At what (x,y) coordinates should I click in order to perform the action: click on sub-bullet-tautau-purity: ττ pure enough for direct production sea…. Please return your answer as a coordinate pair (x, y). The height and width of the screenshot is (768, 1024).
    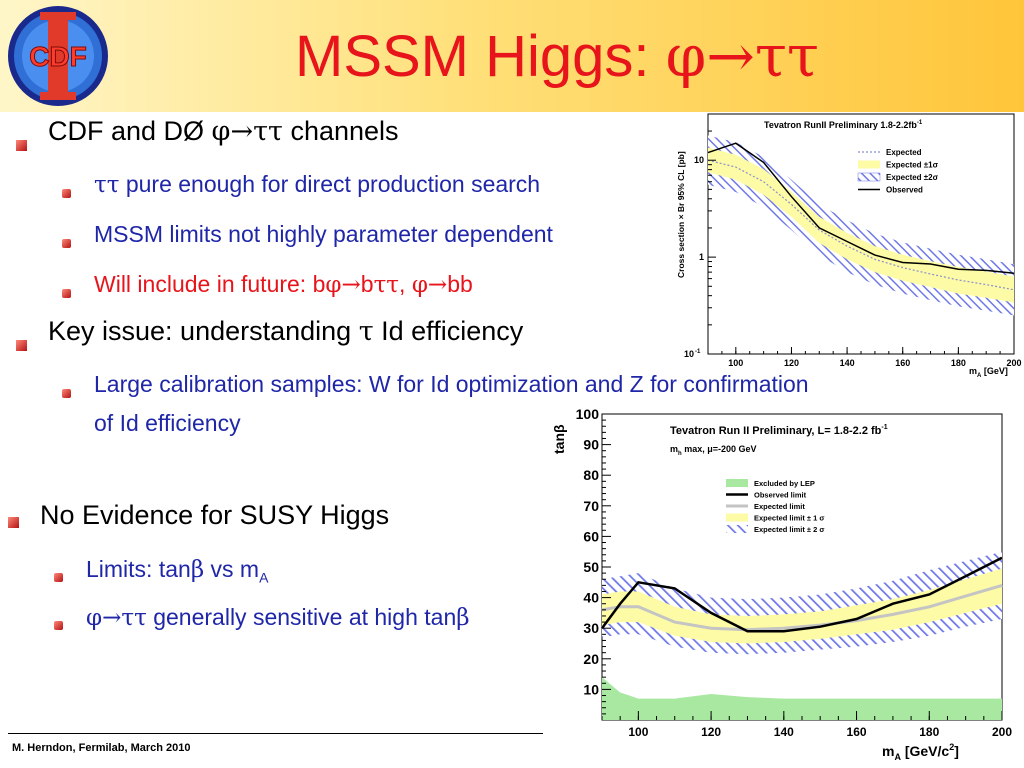
    Looking at the image, I should click on (317, 184).